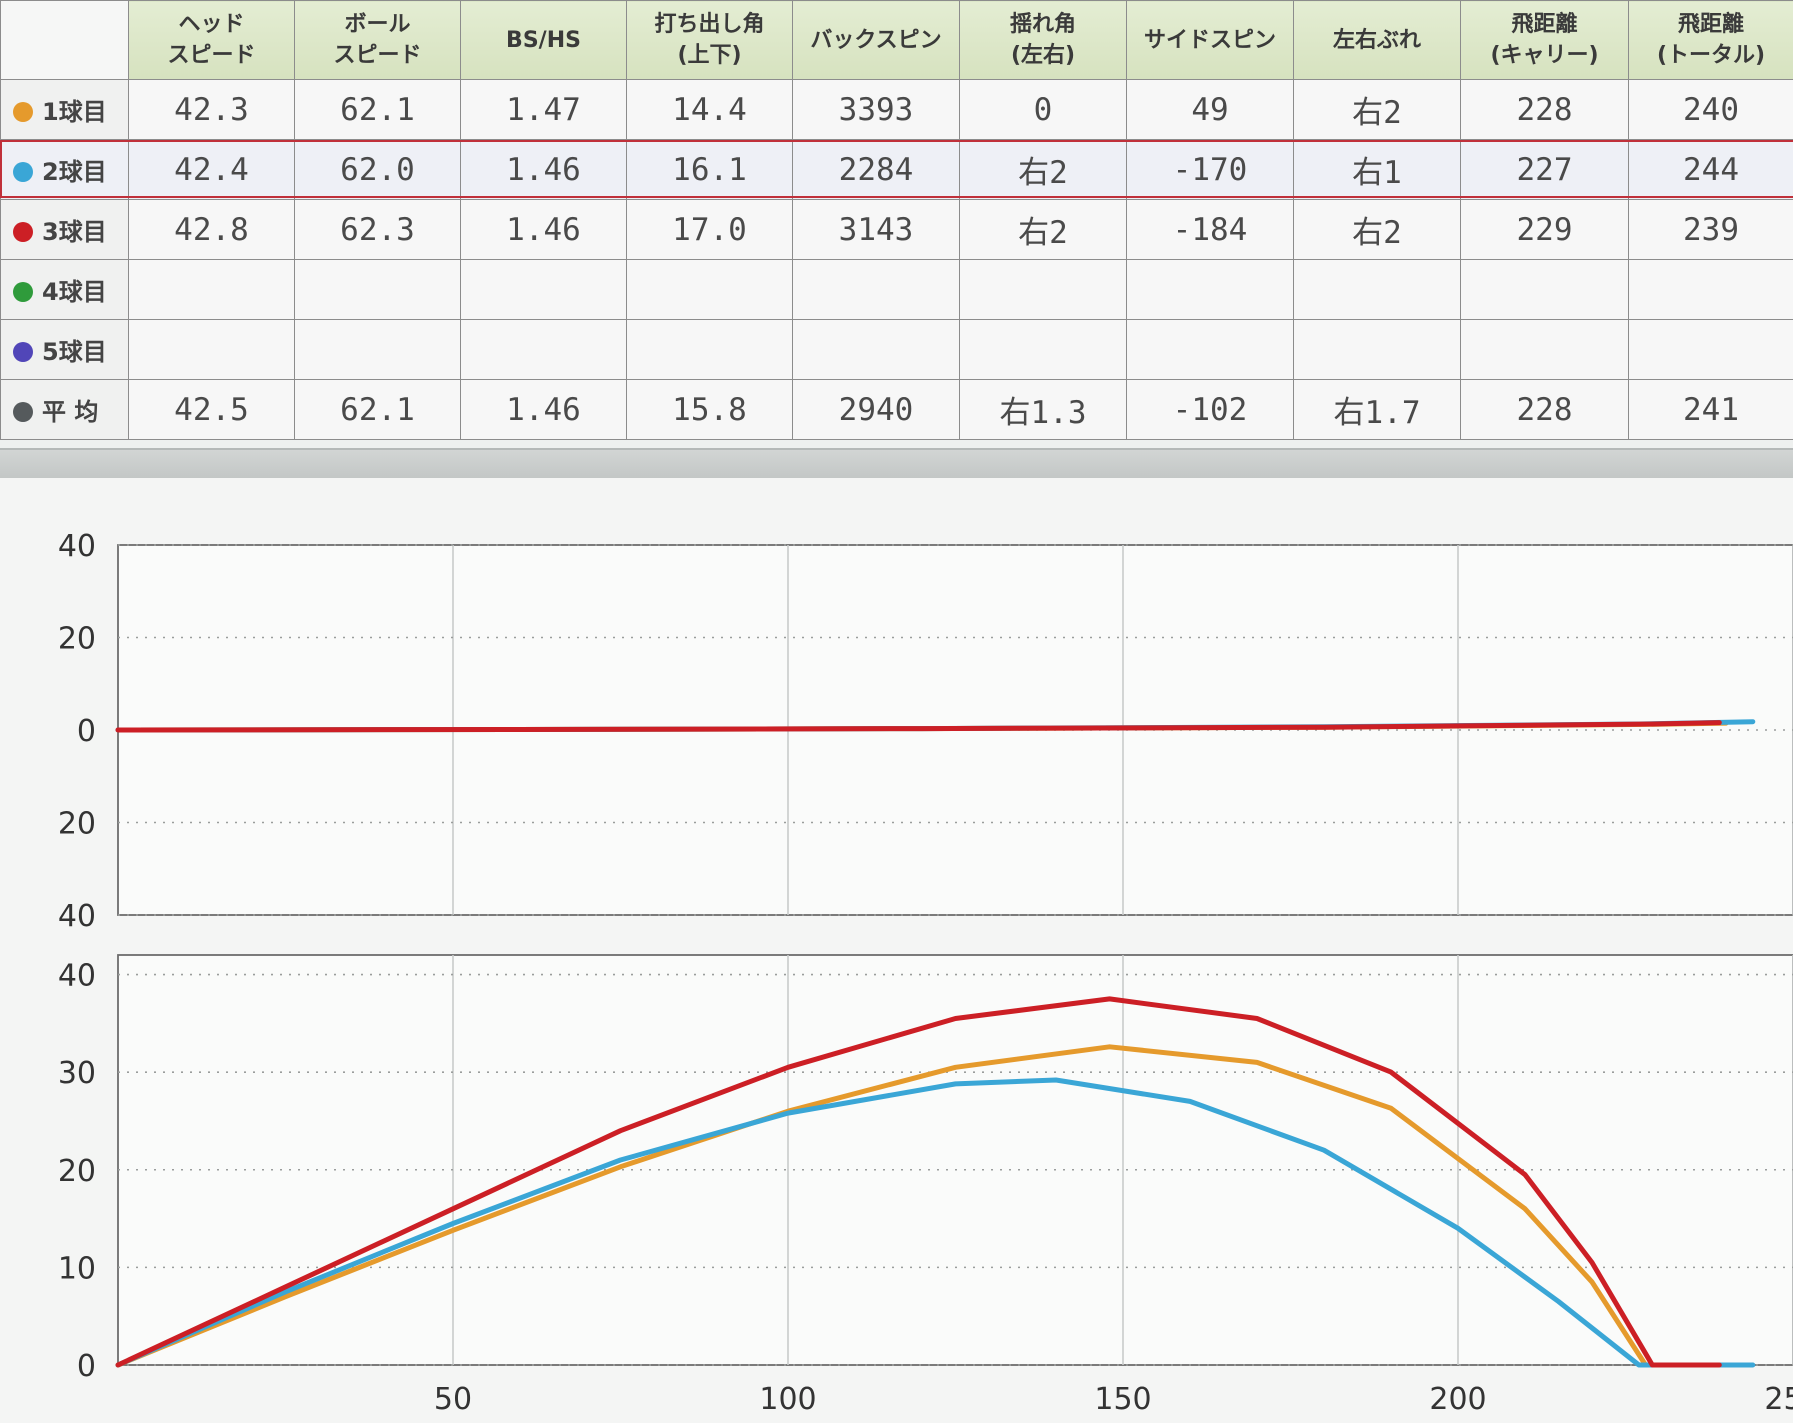 This screenshot has height=1423, width=1793. Describe the element at coordinates (1710, 229) in the screenshot. I see `cell-total: 239` at that location.